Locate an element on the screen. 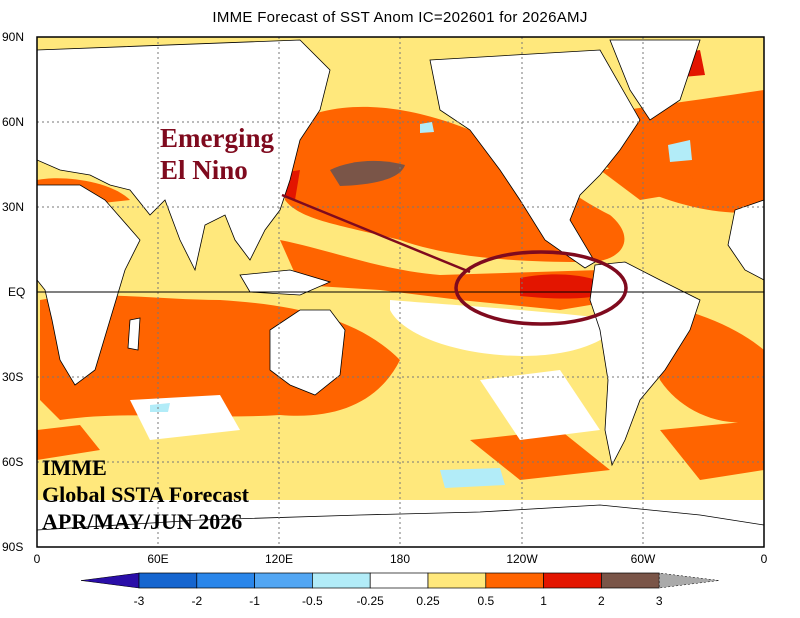 The width and height of the screenshot is (800, 618). greenland is located at coordinates (655, 80).